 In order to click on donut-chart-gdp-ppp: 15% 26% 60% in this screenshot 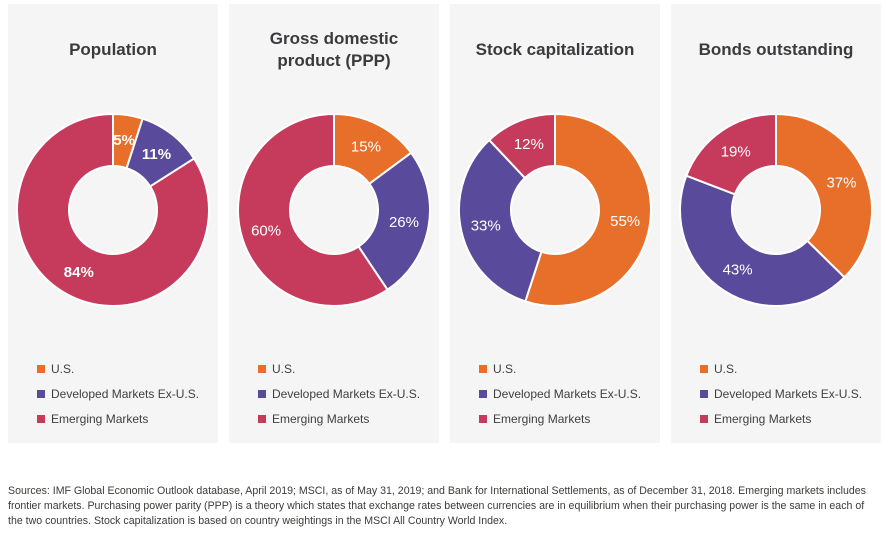, I will do `click(334, 210)`.